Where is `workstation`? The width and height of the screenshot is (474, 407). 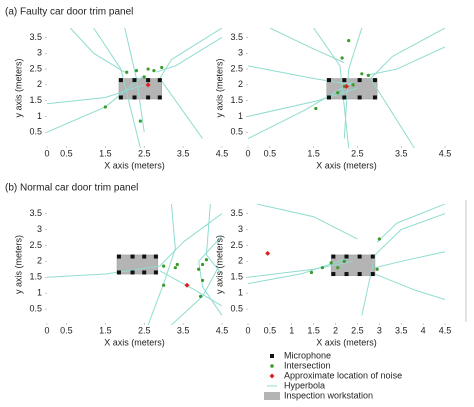
workstation is located at coordinates (353, 265).